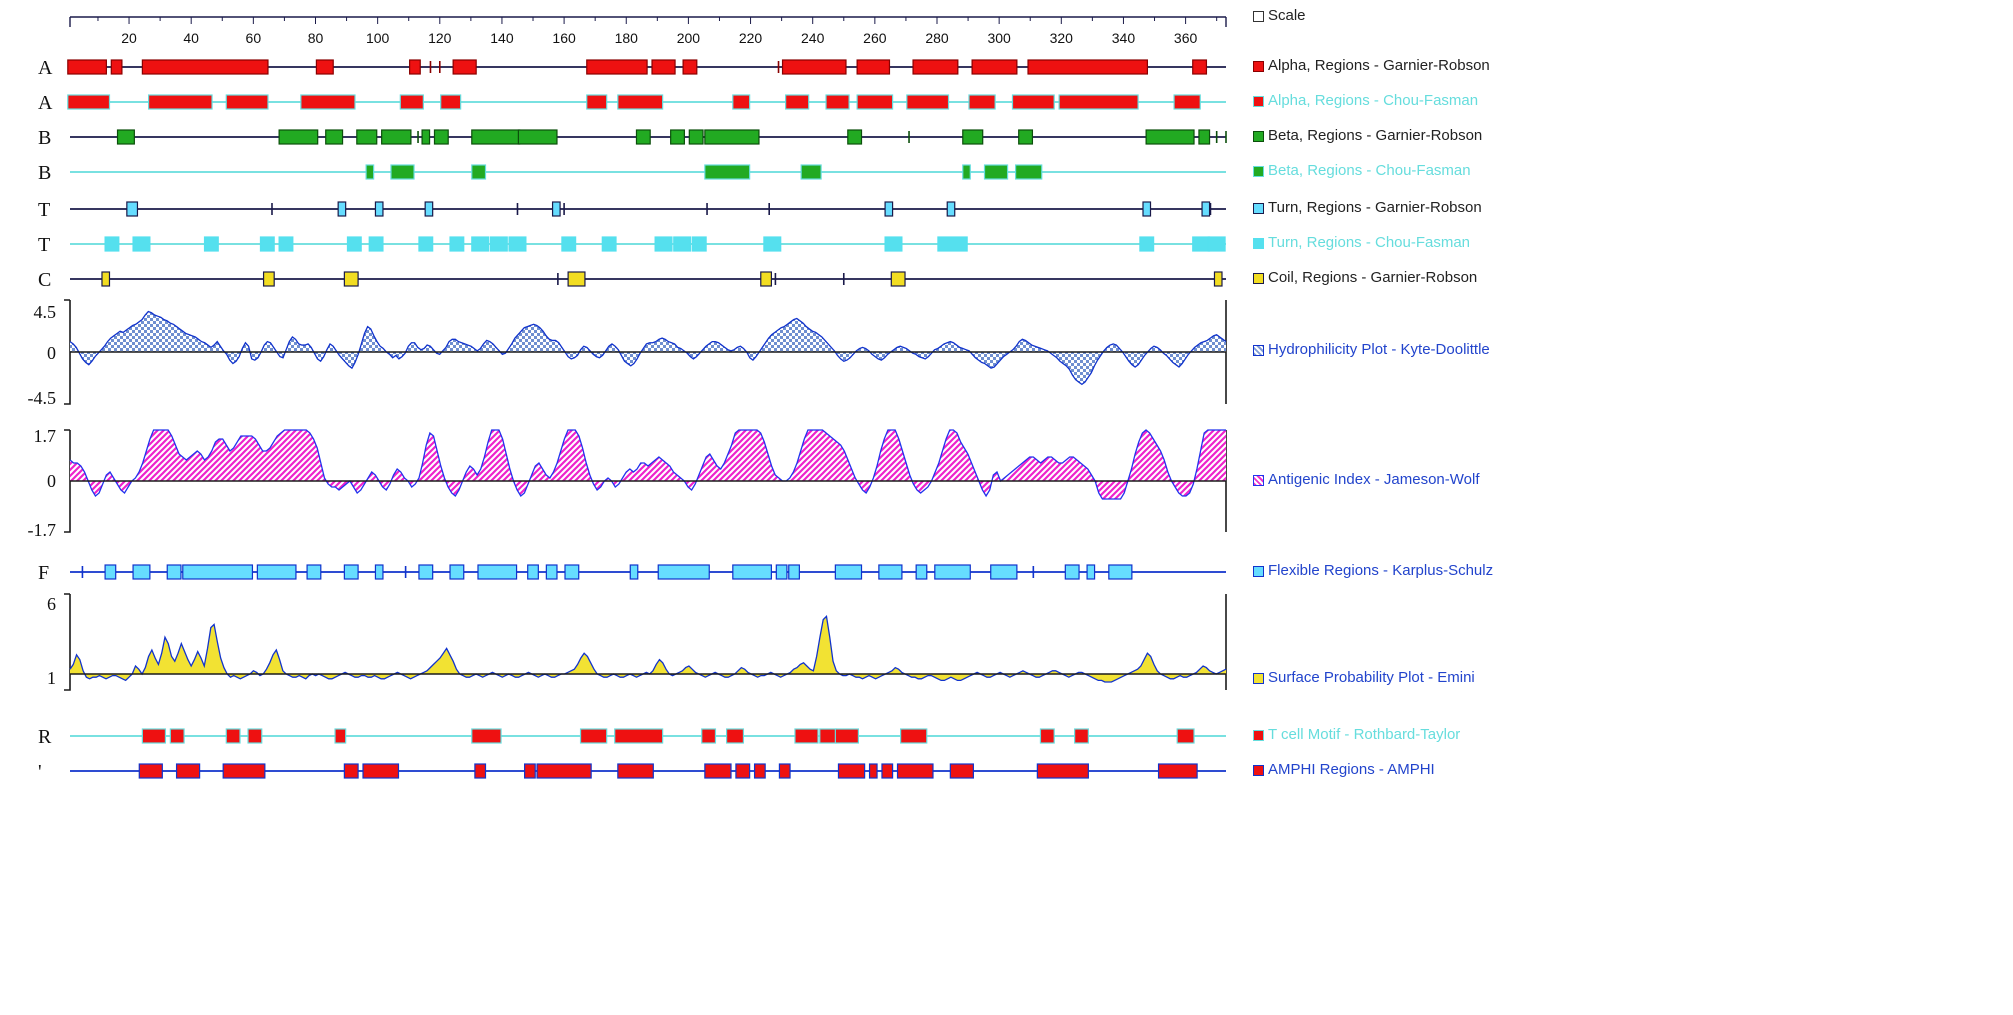  What do you see at coordinates (67, 642) in the screenshot?
I see `plot-y-axis` at bounding box center [67, 642].